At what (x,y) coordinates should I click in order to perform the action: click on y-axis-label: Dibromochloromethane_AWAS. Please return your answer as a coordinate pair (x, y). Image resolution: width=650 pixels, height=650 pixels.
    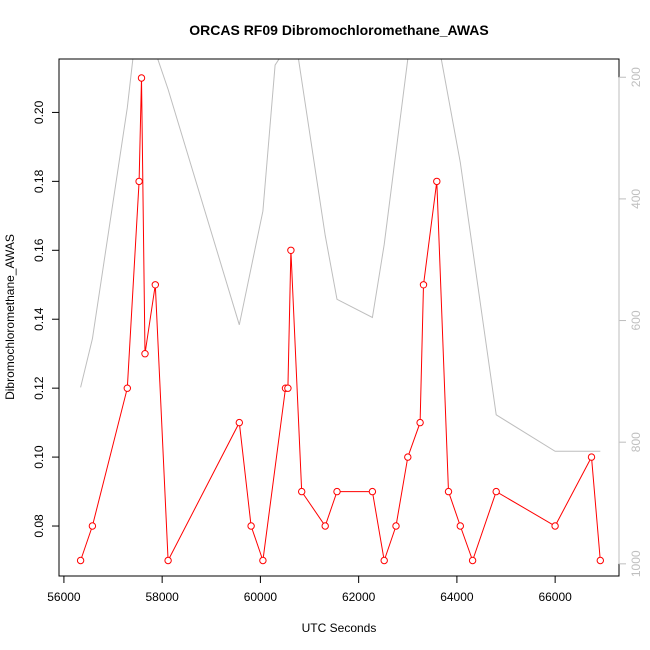
    Looking at the image, I should click on (10, 317).